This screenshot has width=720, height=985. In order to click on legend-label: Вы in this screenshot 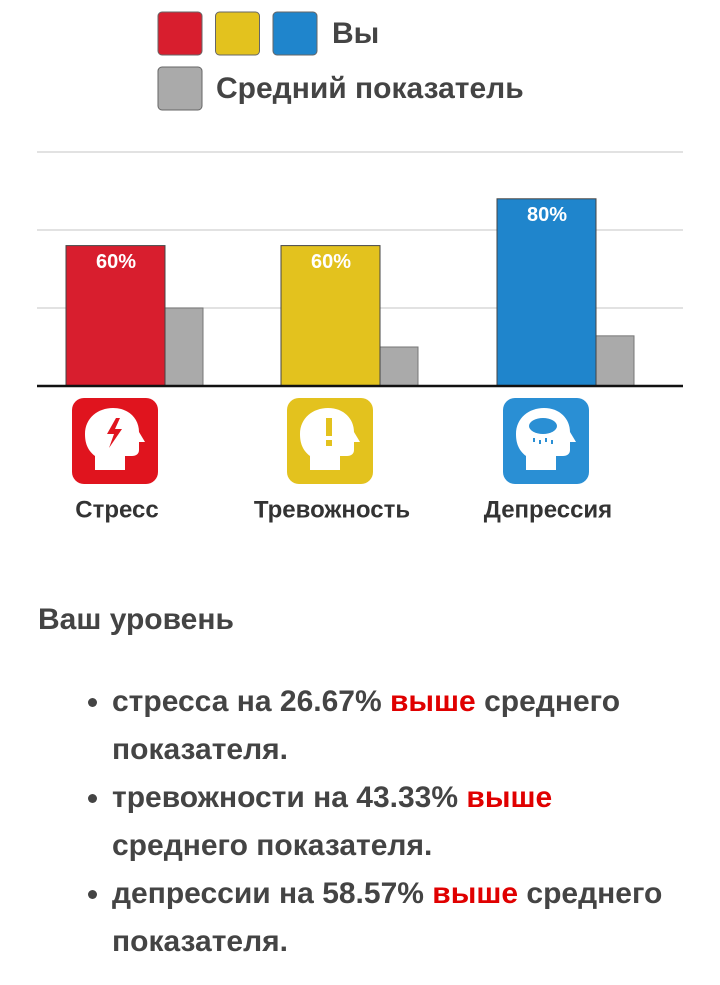, I will do `click(355, 33)`.